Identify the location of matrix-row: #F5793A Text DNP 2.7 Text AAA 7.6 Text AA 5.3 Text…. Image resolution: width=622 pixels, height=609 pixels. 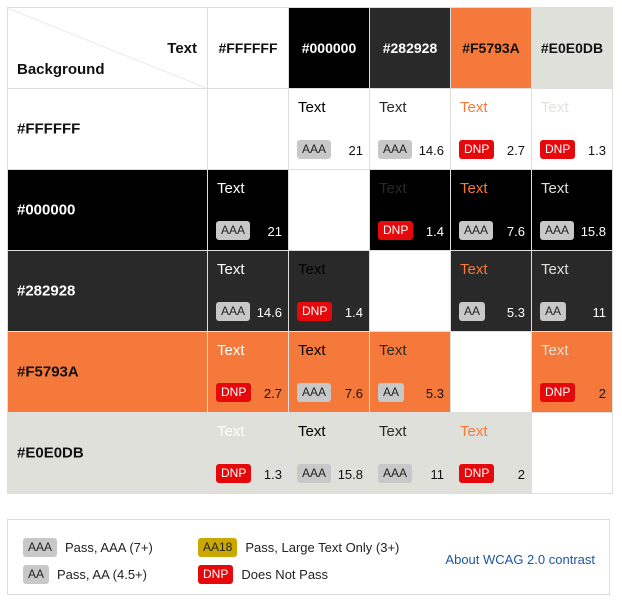
(310, 372).